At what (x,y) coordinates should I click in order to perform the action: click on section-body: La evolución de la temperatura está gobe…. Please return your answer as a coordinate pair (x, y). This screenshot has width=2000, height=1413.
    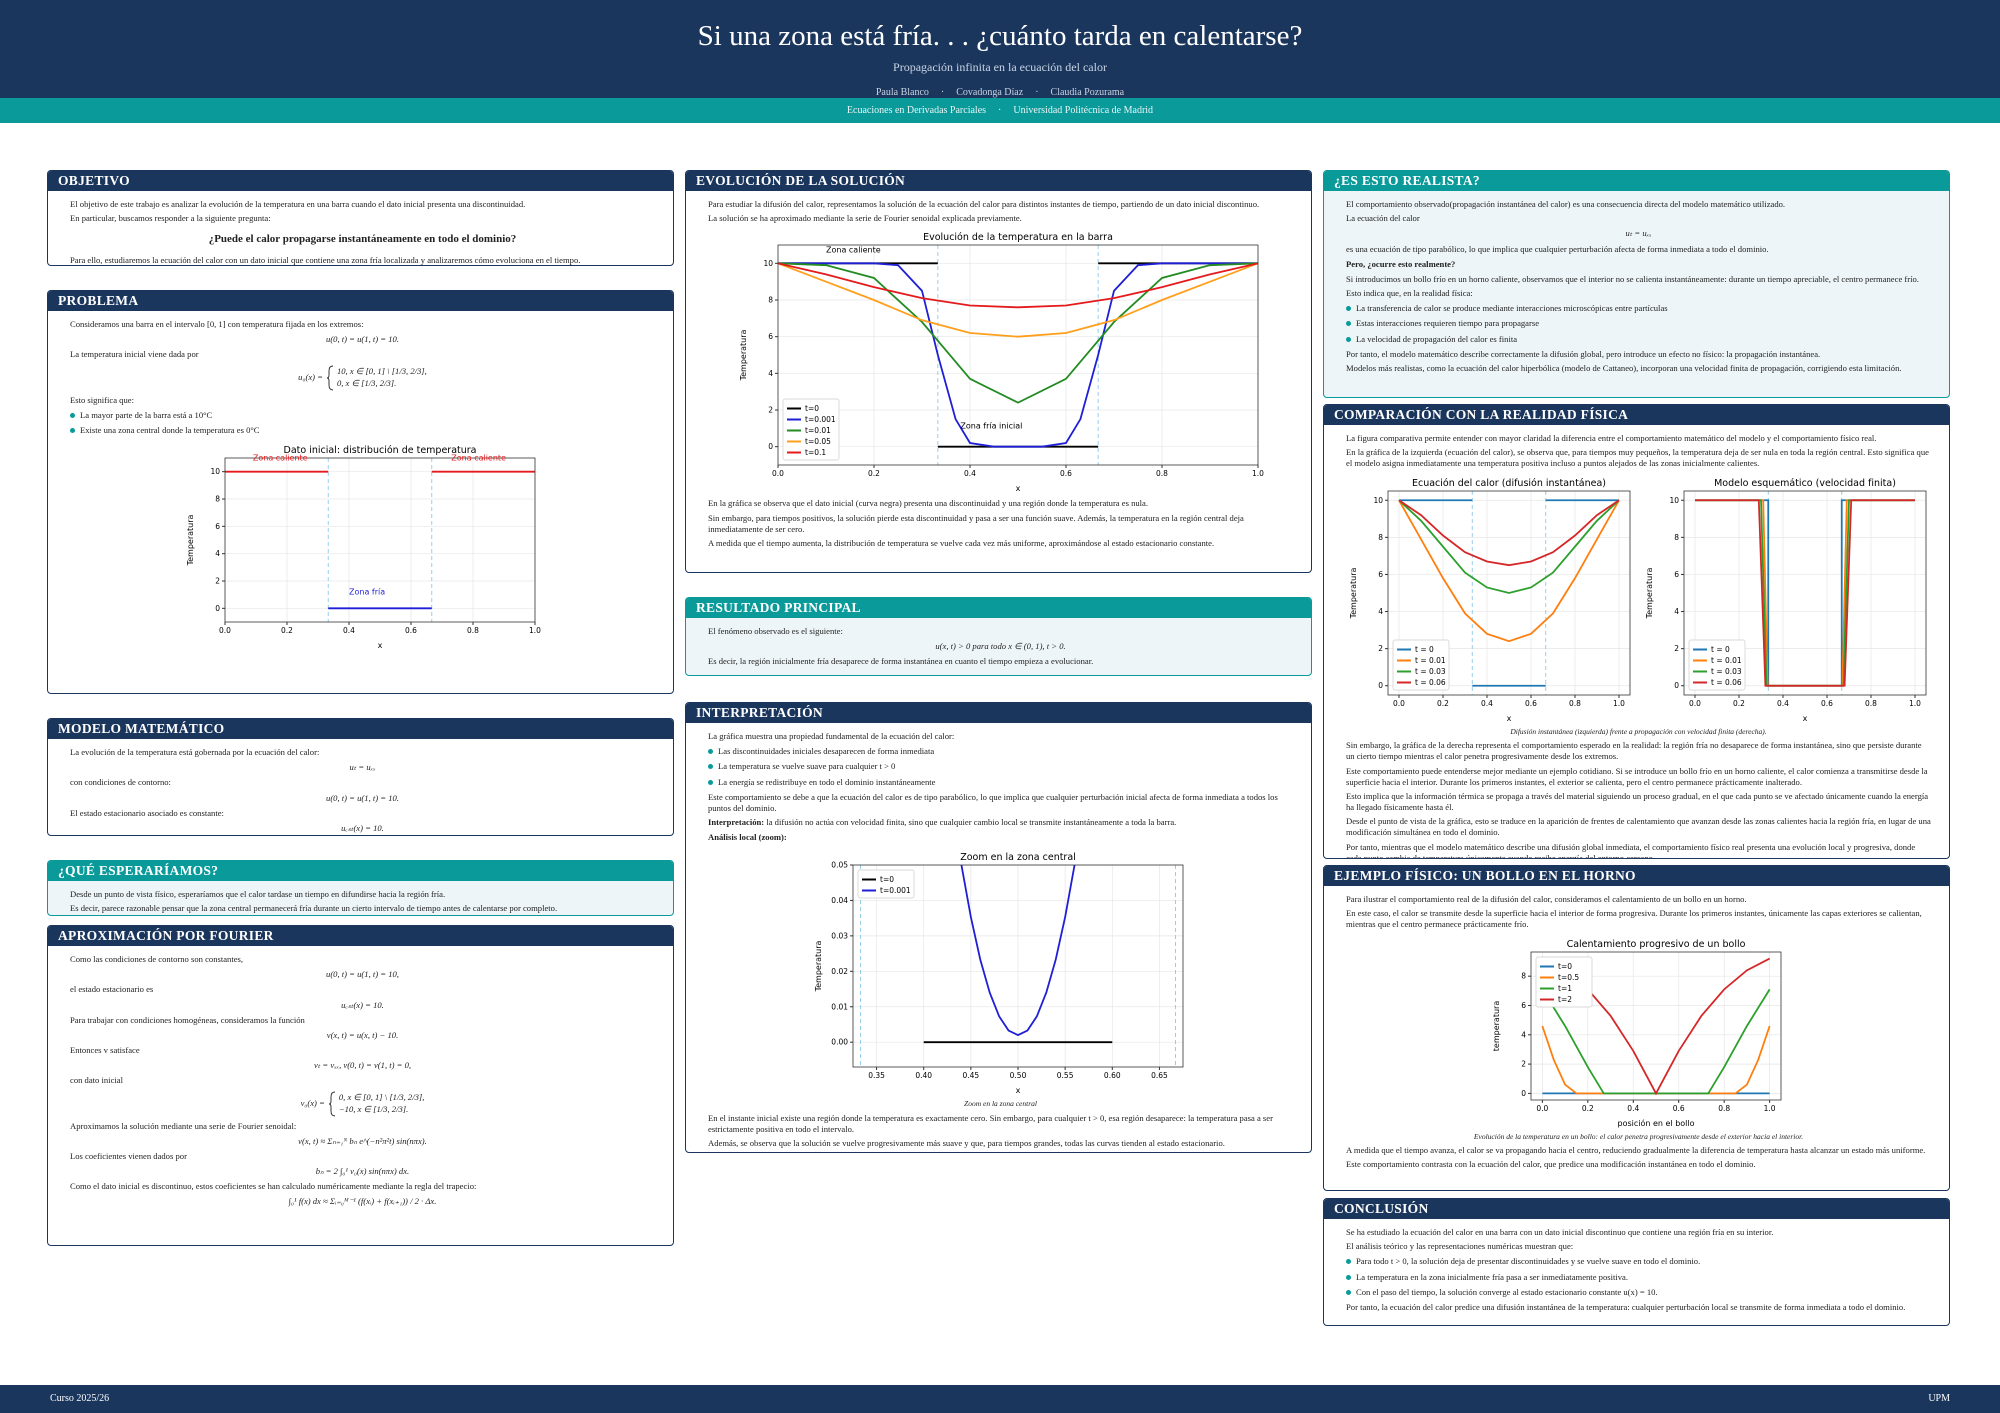
    Looking at the image, I should click on (360, 787).